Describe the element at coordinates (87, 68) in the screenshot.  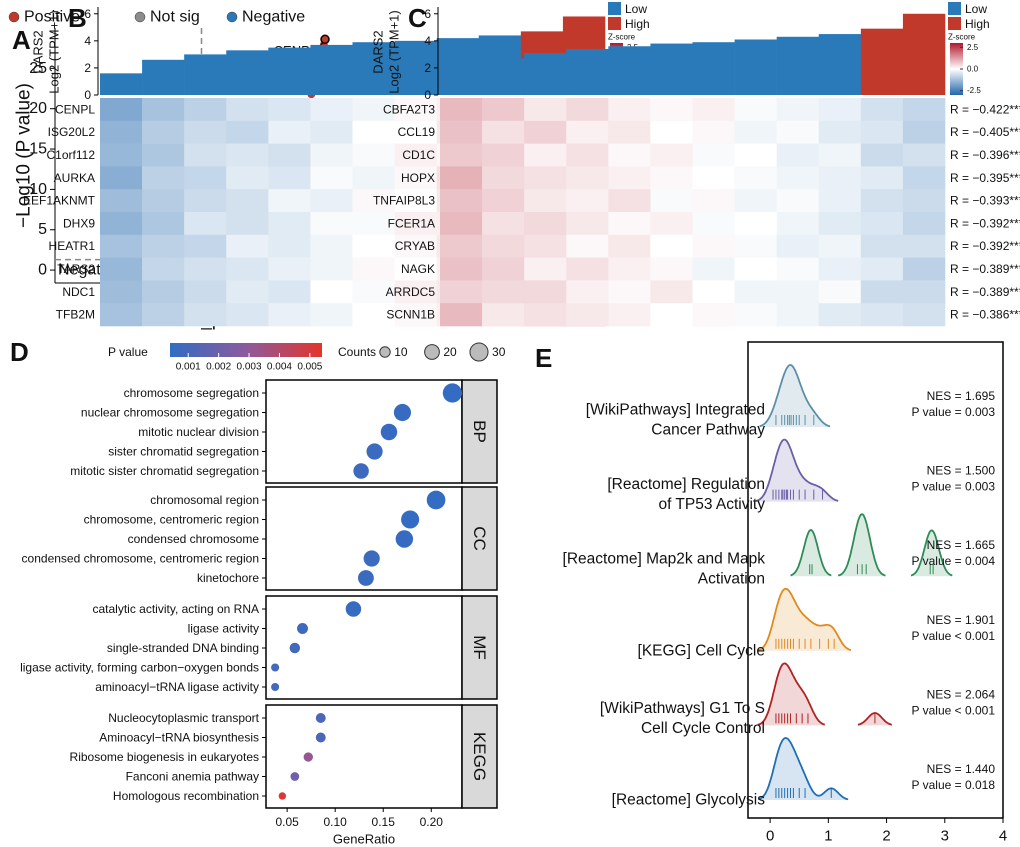
I see `y-tick-label: 2` at that location.